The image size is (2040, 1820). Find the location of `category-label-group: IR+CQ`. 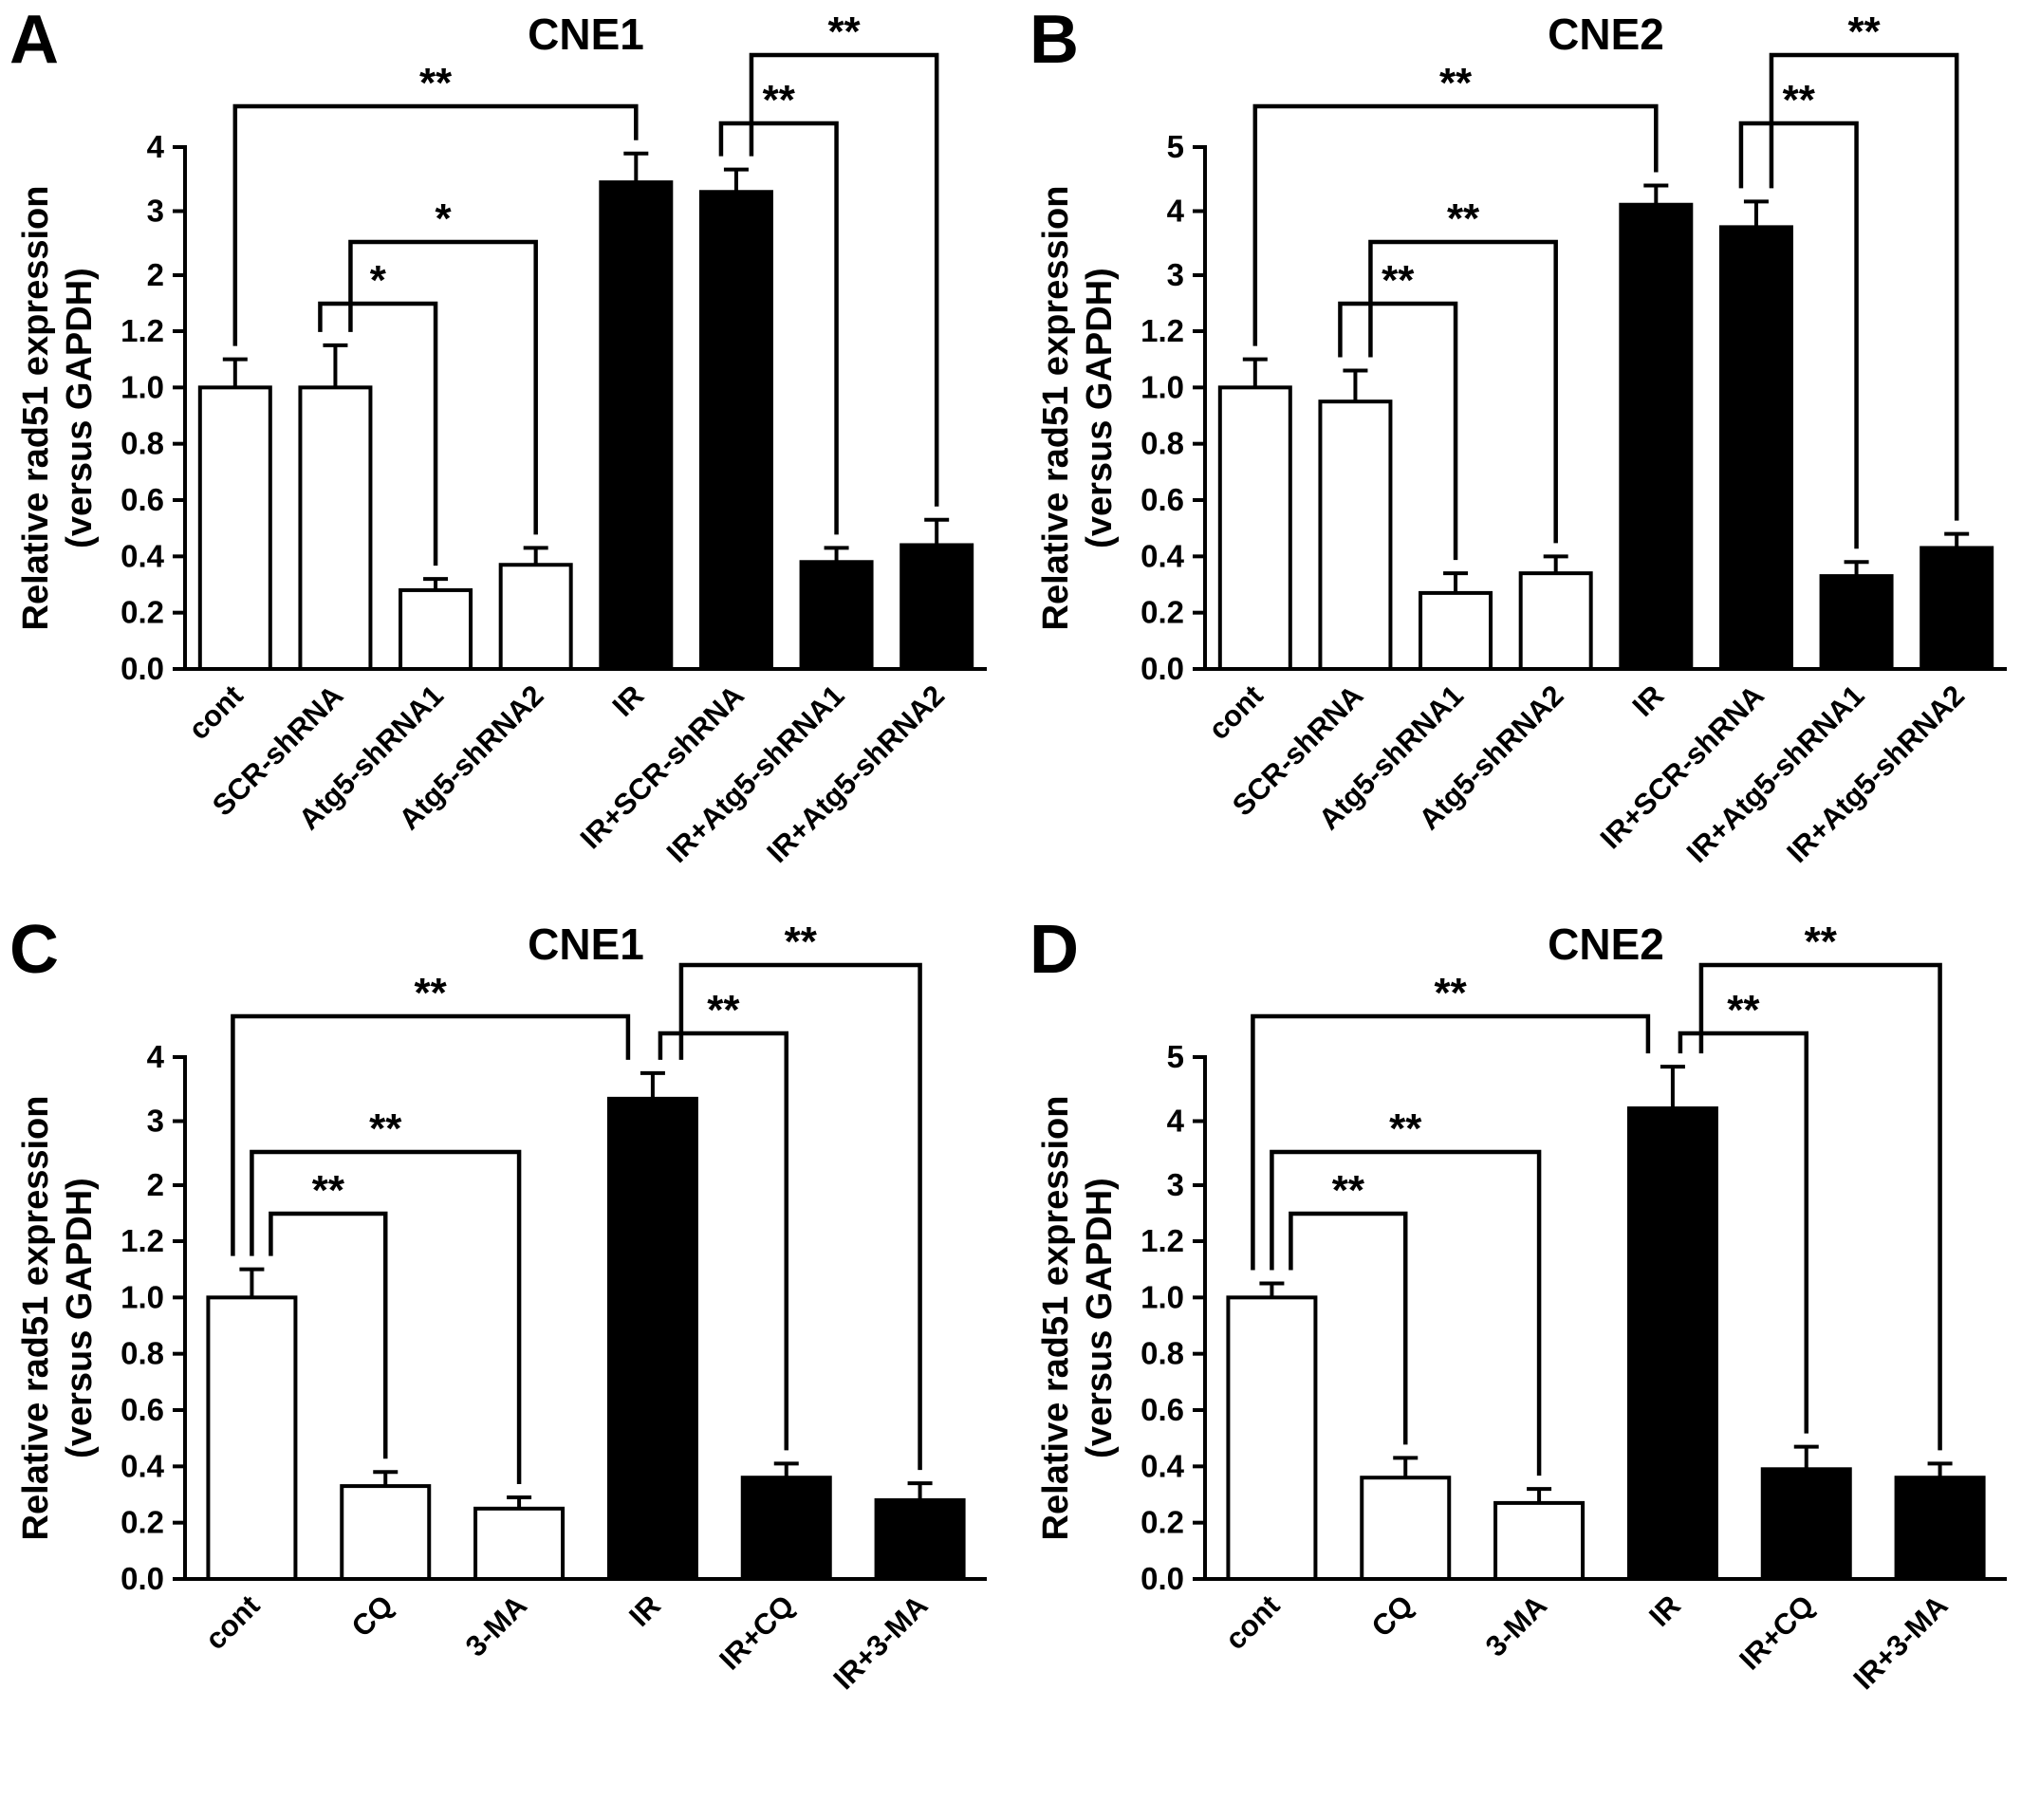

category-label-group: IR+CQ is located at coordinates (757, 1632).